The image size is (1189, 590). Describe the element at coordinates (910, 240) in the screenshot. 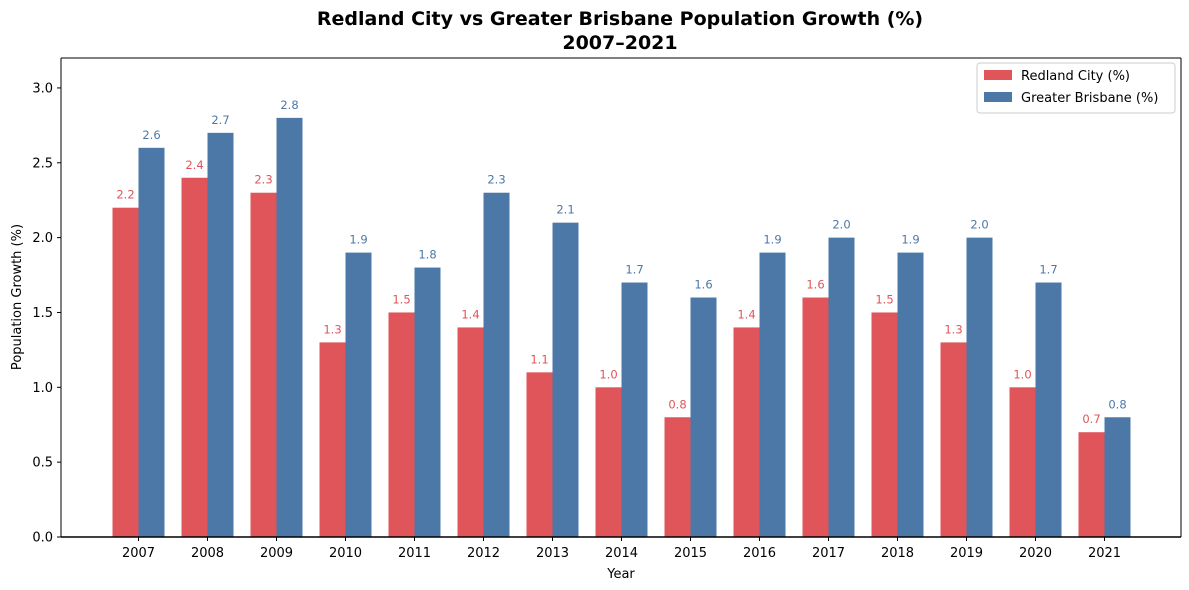

I see `data-label-brisbane-2018: 1.9` at that location.